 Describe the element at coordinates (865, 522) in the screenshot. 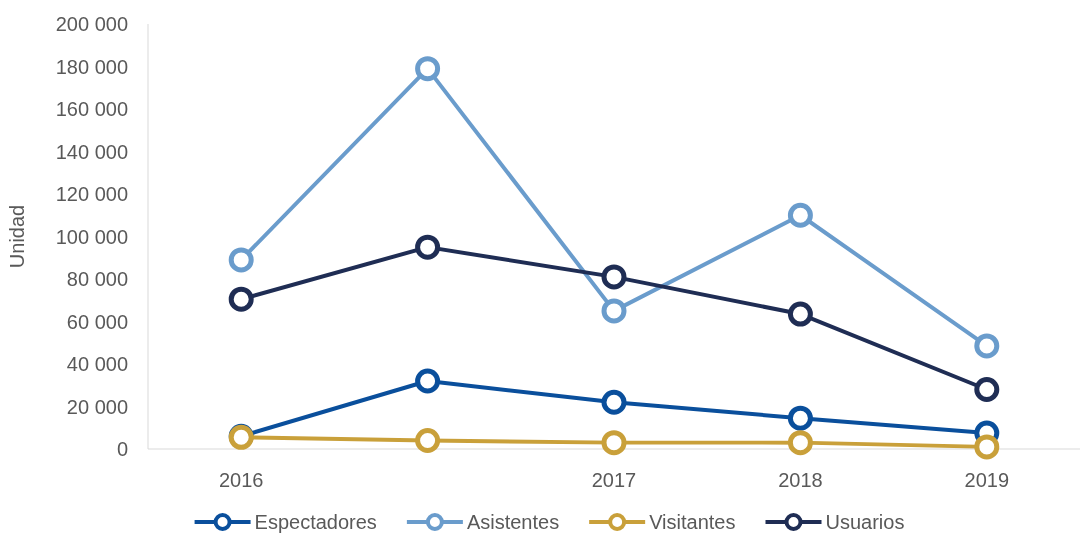

I see `legend-label: Usuarios` at that location.